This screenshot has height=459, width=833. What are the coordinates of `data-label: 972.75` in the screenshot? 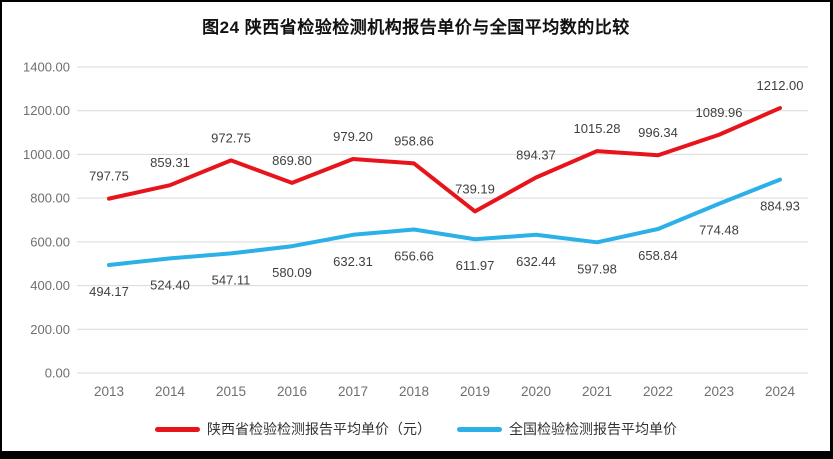 It's located at (231, 137).